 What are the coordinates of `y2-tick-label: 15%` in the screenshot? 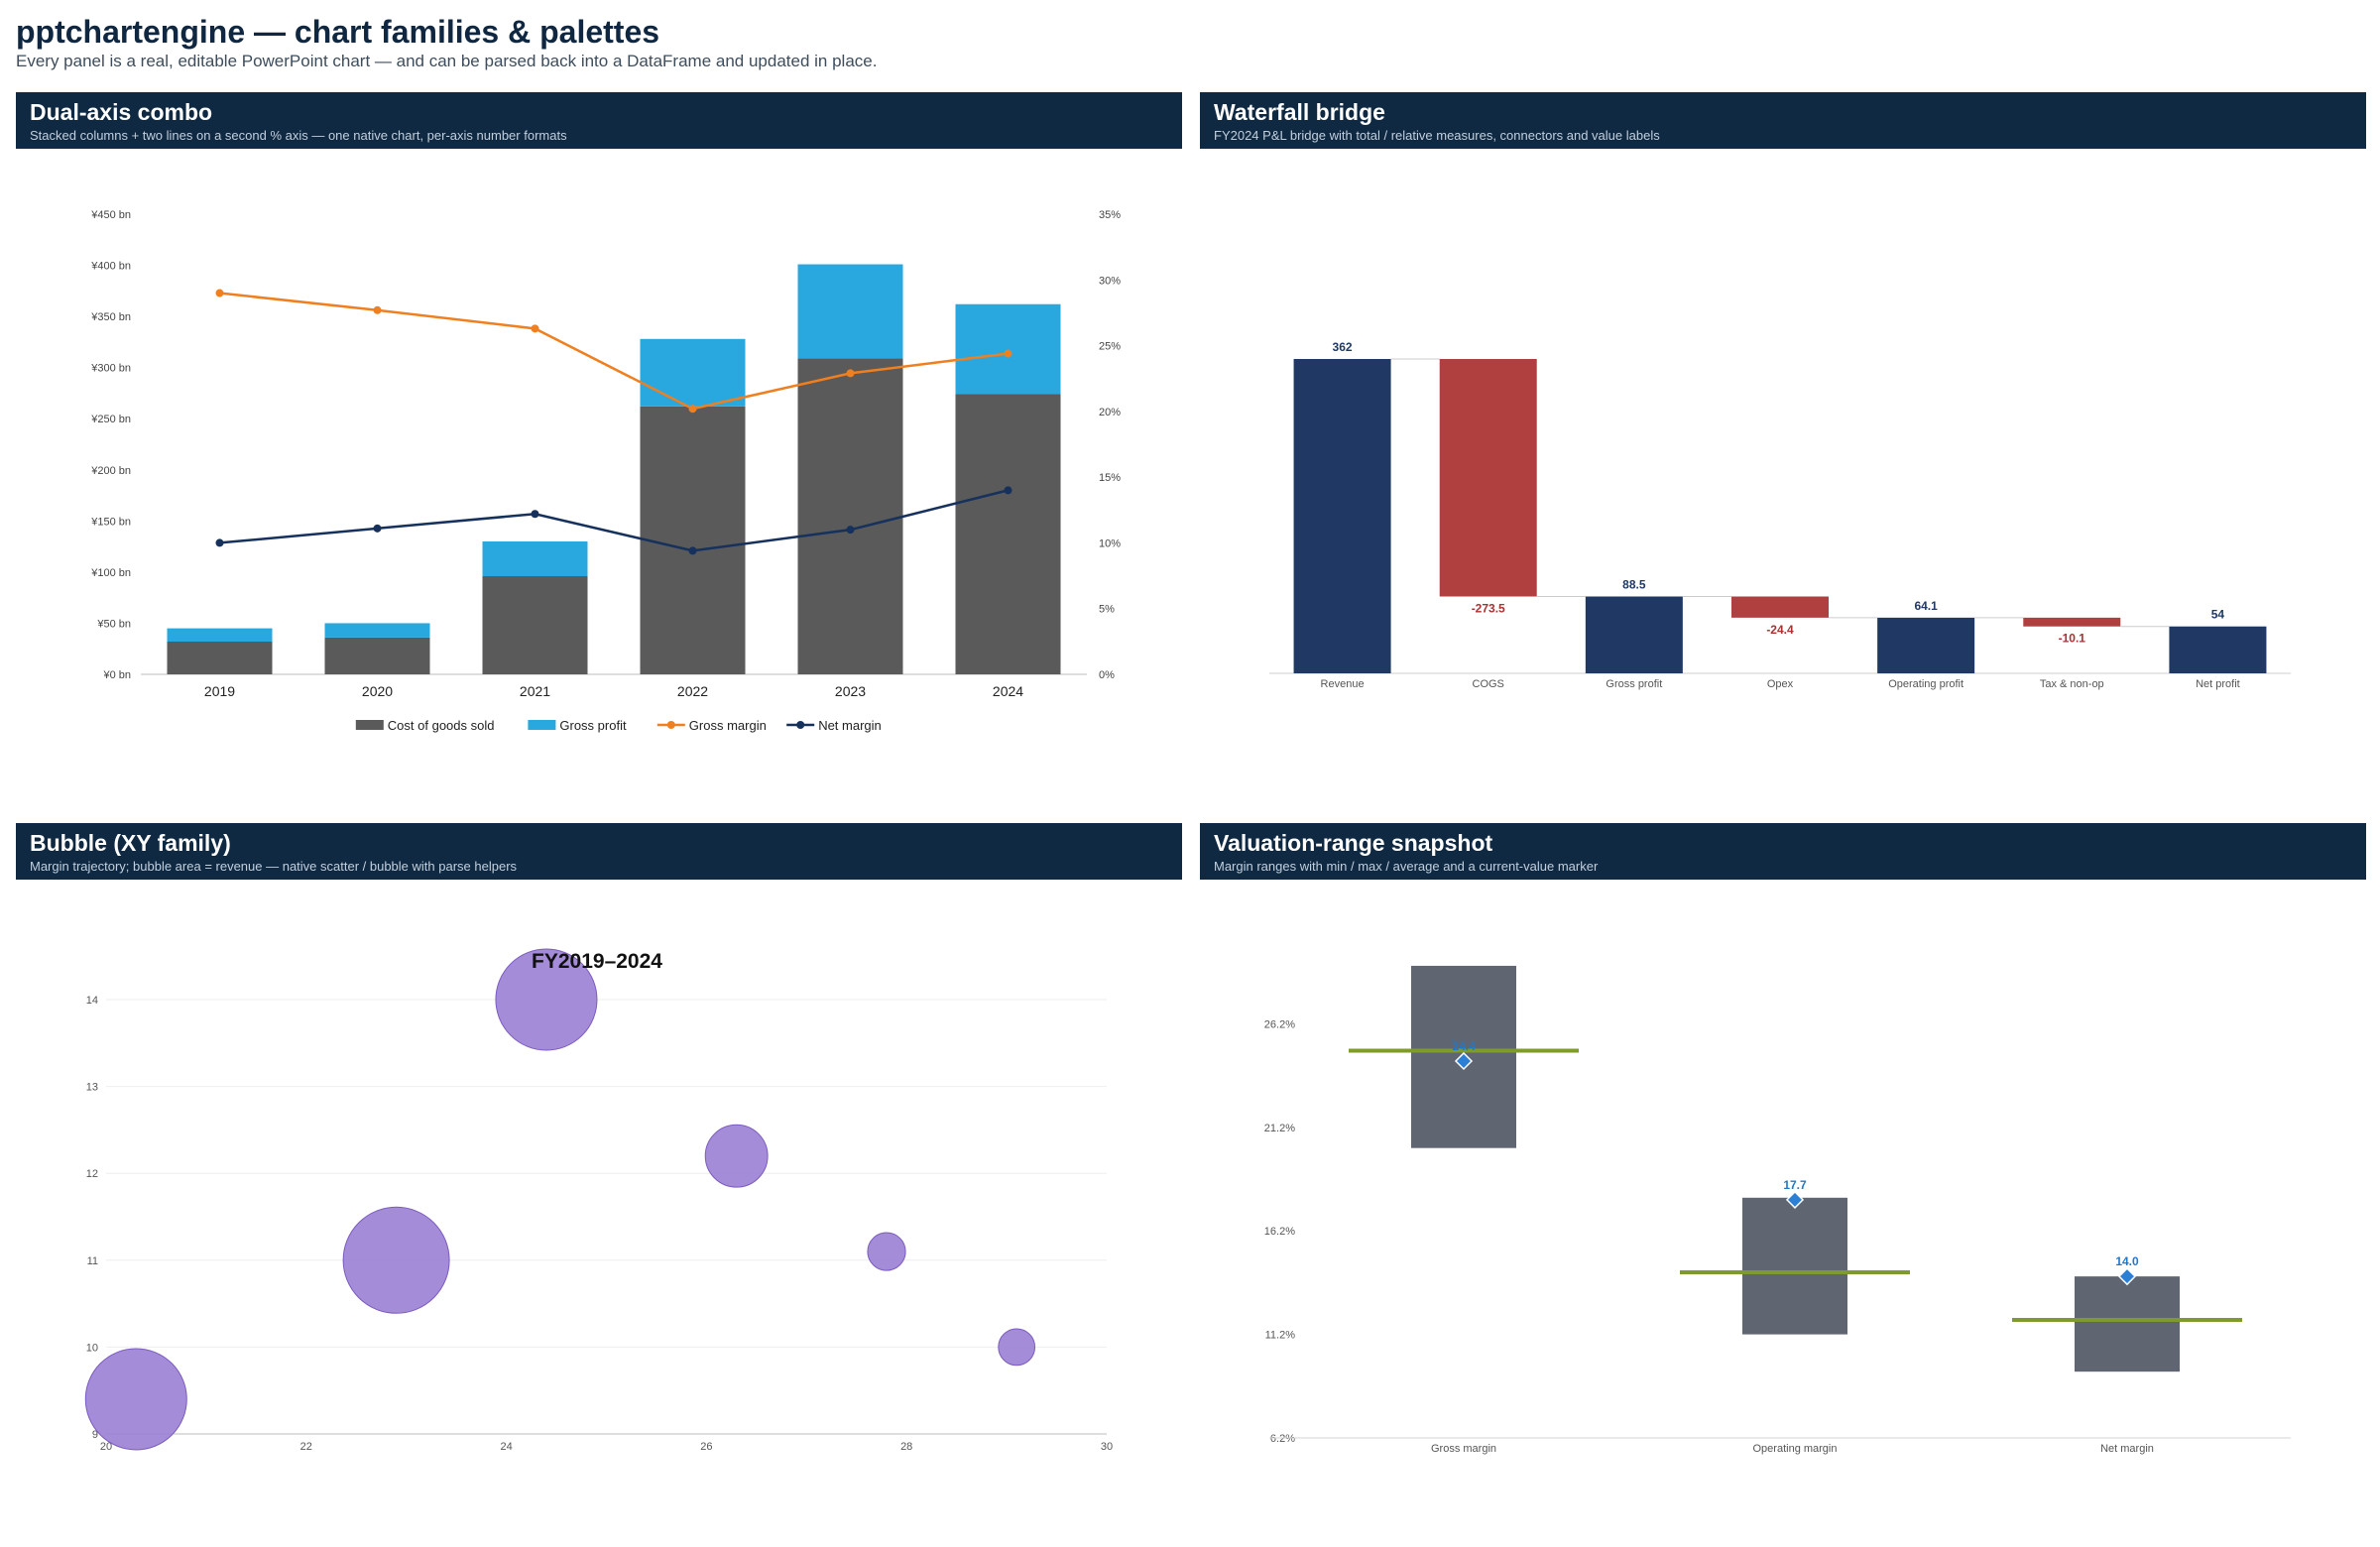 It's located at (1110, 478).